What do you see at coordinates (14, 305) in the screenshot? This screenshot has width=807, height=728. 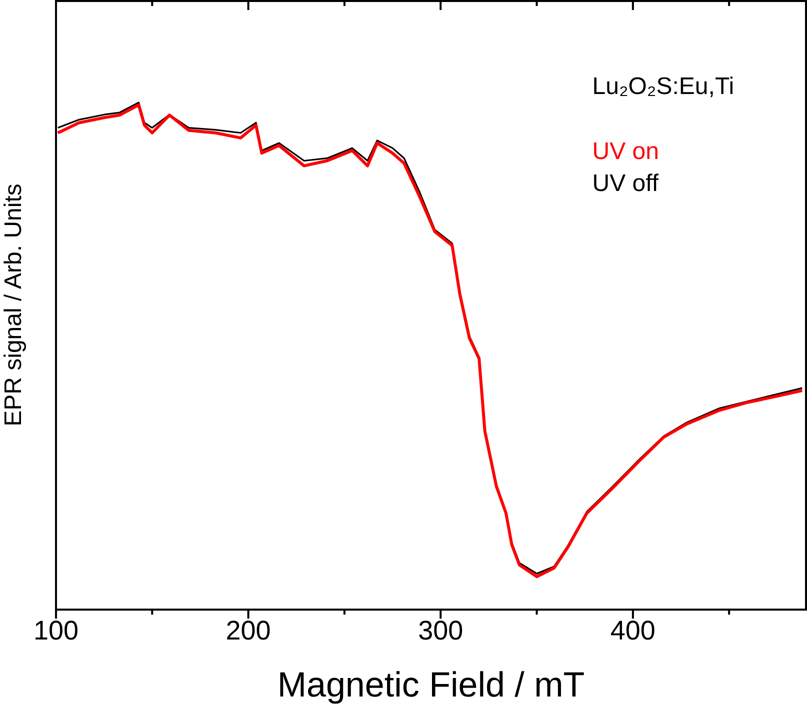 I see `y-axis-title: EPR signal / Arb. Units` at bounding box center [14, 305].